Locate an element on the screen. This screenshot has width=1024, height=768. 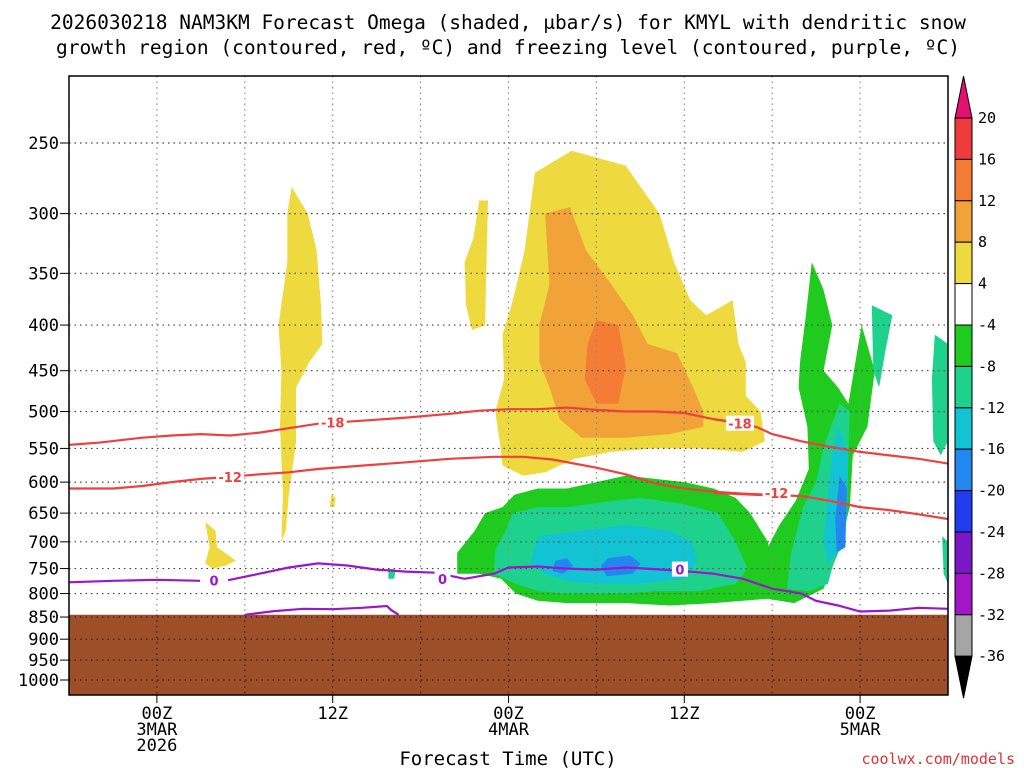
y-tick-label-750: 750 is located at coordinates (43, 570).